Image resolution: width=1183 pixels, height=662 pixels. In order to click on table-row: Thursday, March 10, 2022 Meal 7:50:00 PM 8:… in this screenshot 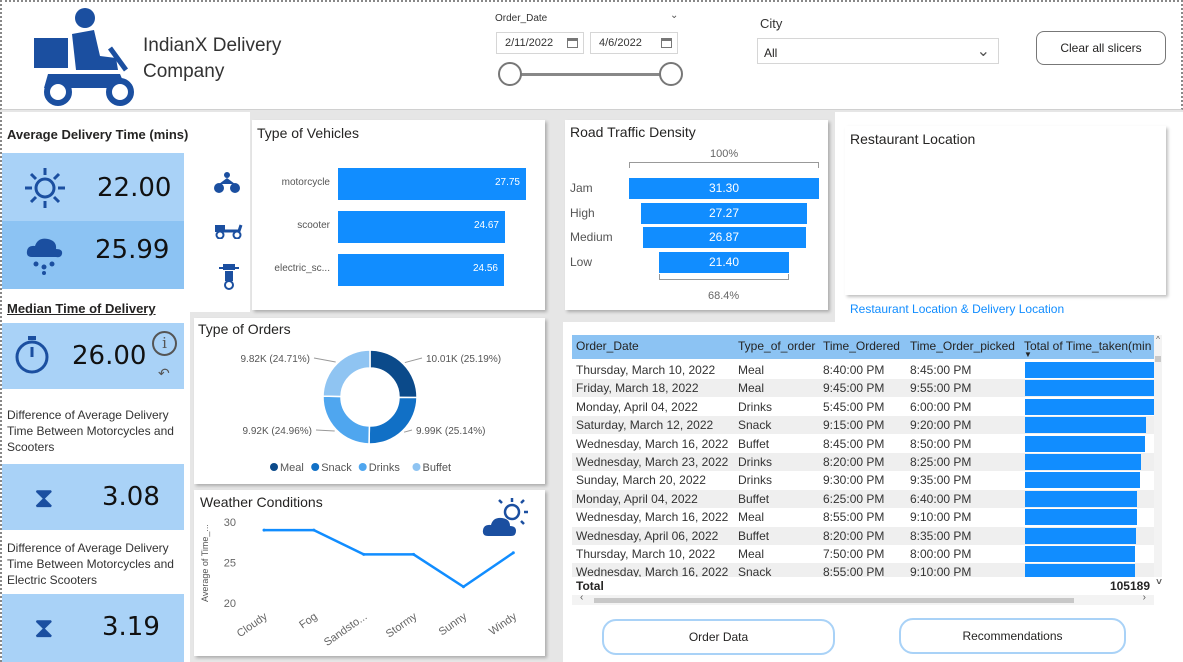, I will do `click(863, 554)`.